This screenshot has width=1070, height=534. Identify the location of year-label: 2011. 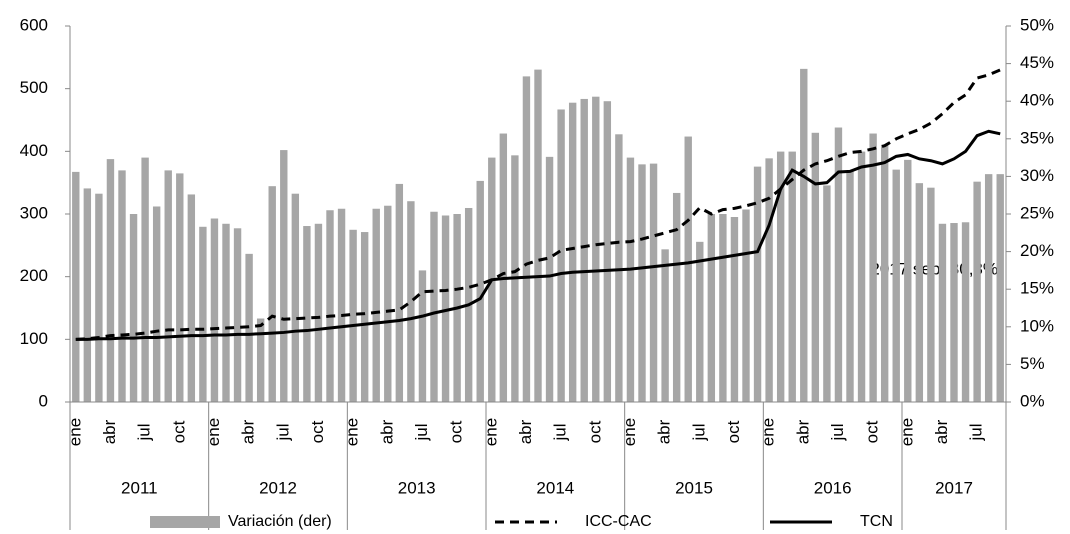
(139, 487).